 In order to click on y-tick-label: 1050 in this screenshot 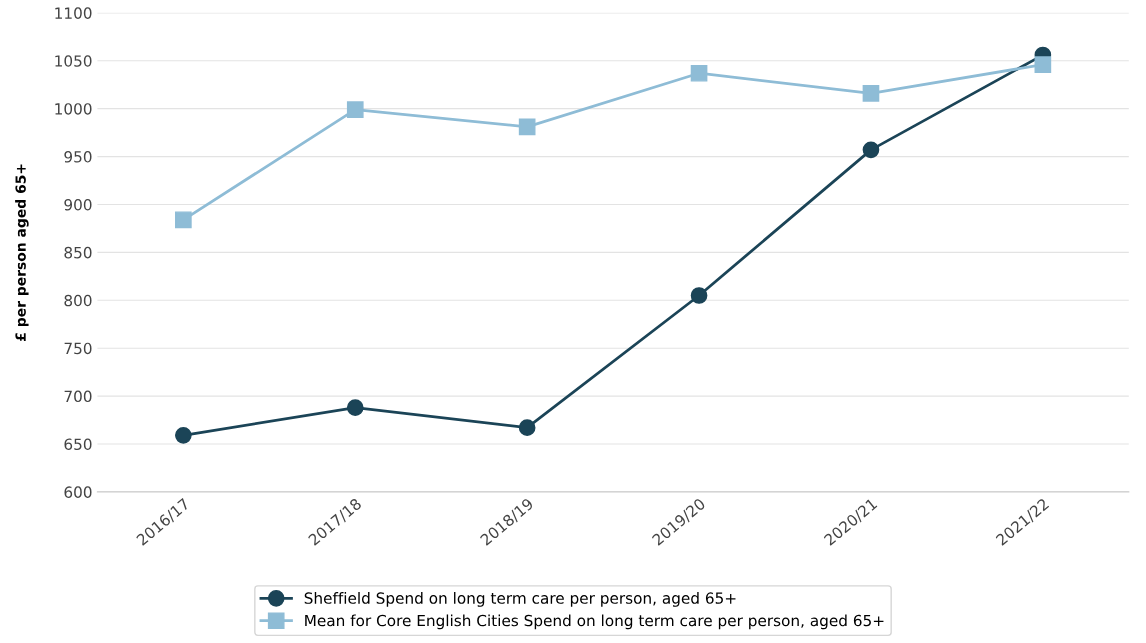, I will do `click(73, 61)`.